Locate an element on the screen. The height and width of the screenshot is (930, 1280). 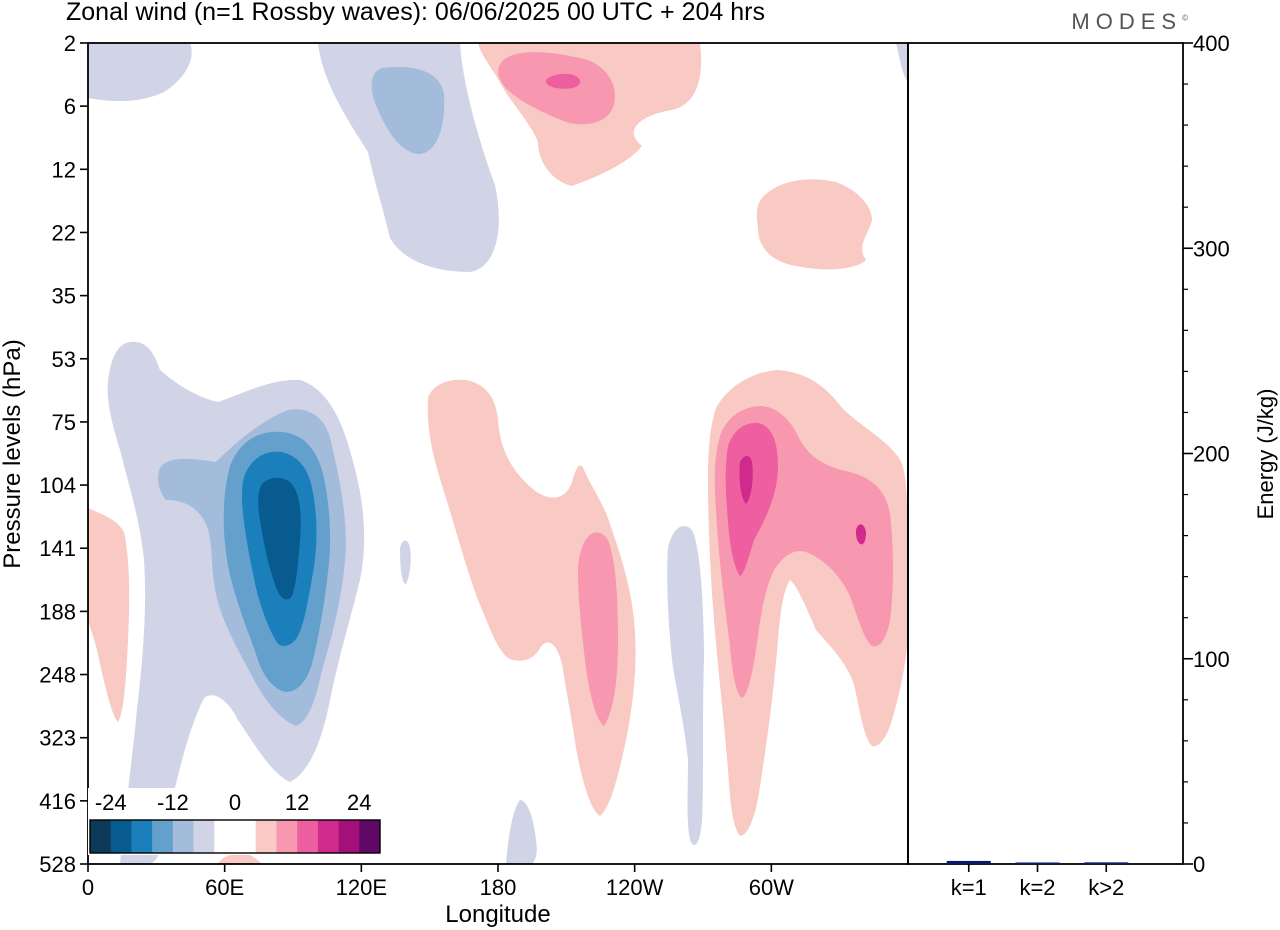
x-tick-label: 120E is located at coordinates (361, 887).